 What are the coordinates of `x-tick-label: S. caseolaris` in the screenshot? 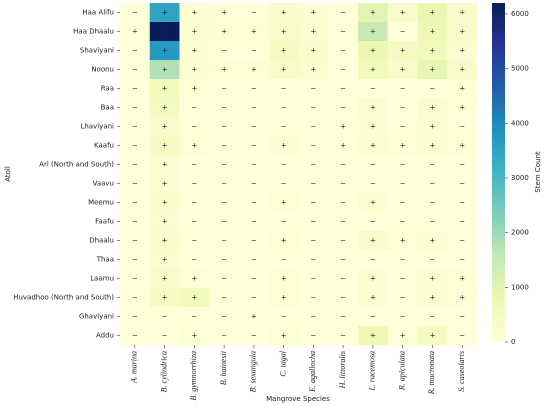 It's located at (461, 371).